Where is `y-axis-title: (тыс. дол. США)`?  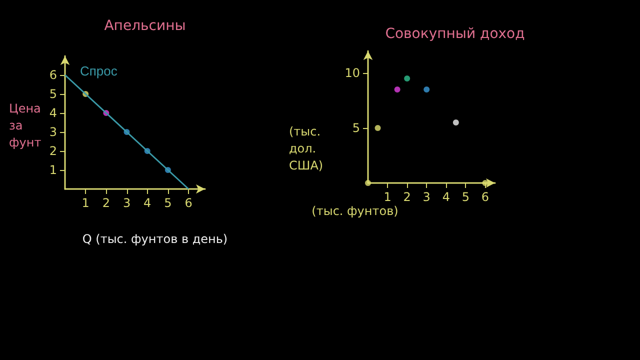
y-axis-title: (тыс. дол. США) is located at coordinates (306, 148).